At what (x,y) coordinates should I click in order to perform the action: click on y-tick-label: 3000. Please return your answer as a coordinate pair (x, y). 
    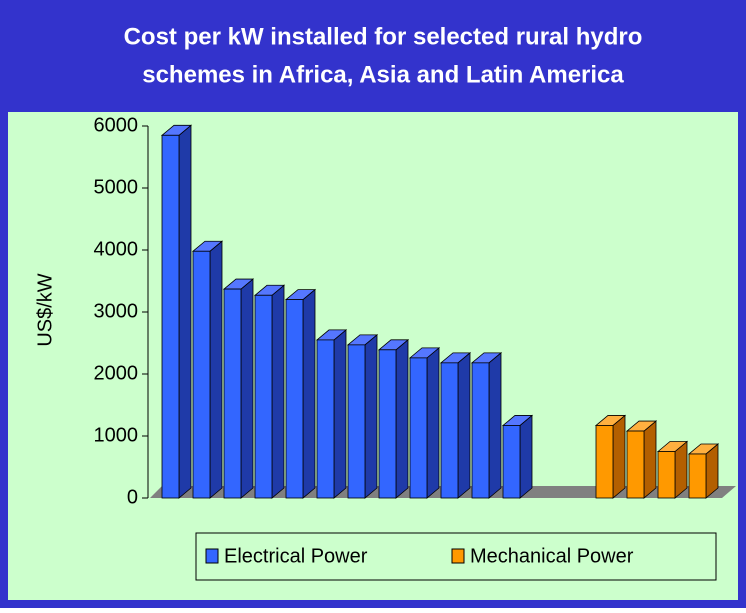
    Looking at the image, I should click on (116, 311).